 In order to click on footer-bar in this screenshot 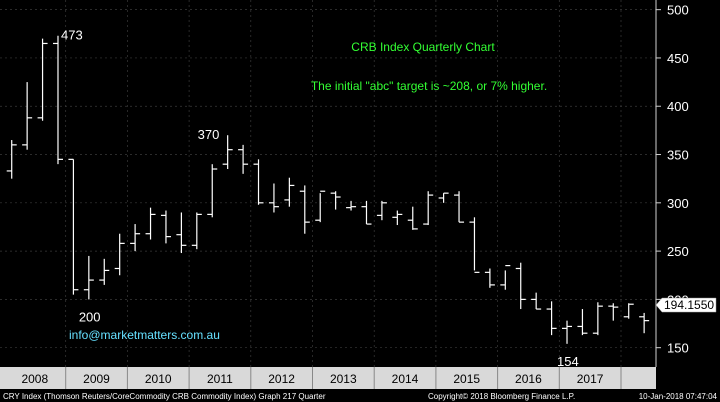, I will do `click(360, 395)`.